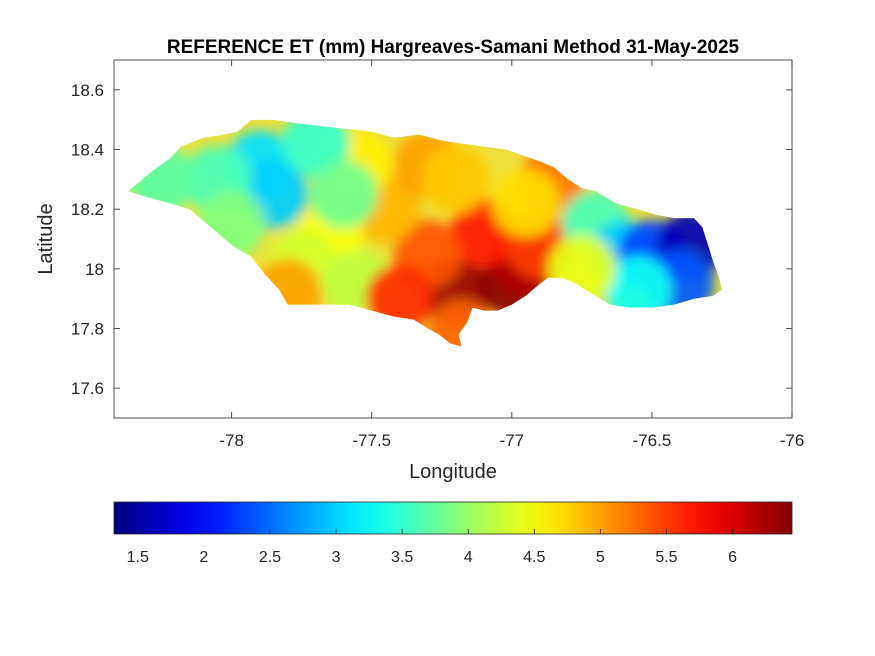  I want to click on x-tick-label: -76, so click(792, 440).